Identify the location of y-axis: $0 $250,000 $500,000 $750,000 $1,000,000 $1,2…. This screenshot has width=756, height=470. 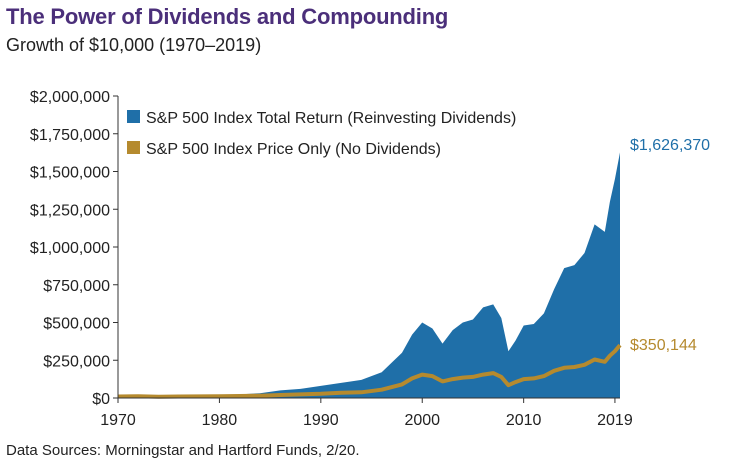
(74, 248).